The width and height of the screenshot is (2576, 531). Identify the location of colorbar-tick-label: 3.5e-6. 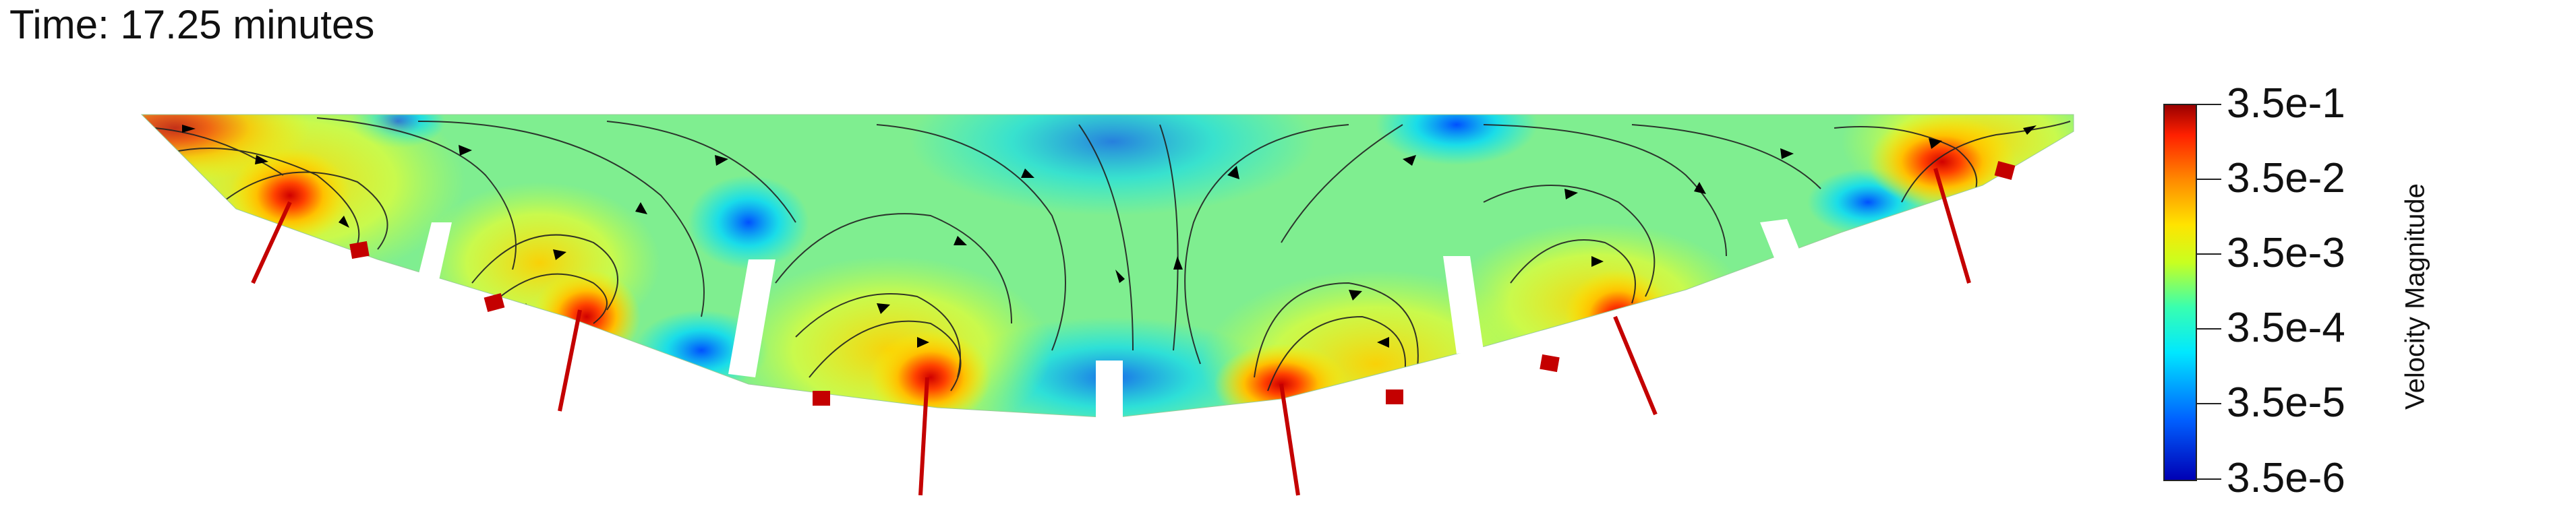
(2286, 478).